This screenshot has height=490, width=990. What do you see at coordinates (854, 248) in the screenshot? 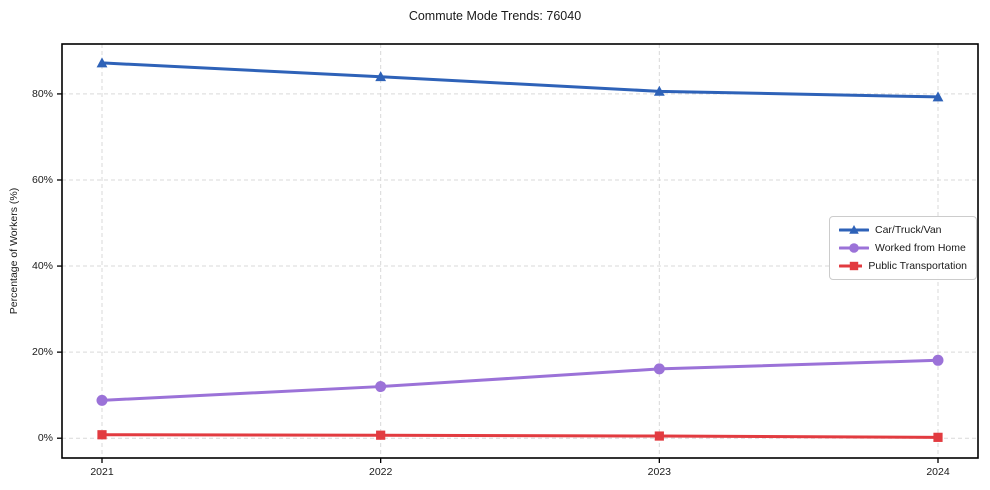
I see `circle-legend-marker-icon` at bounding box center [854, 248].